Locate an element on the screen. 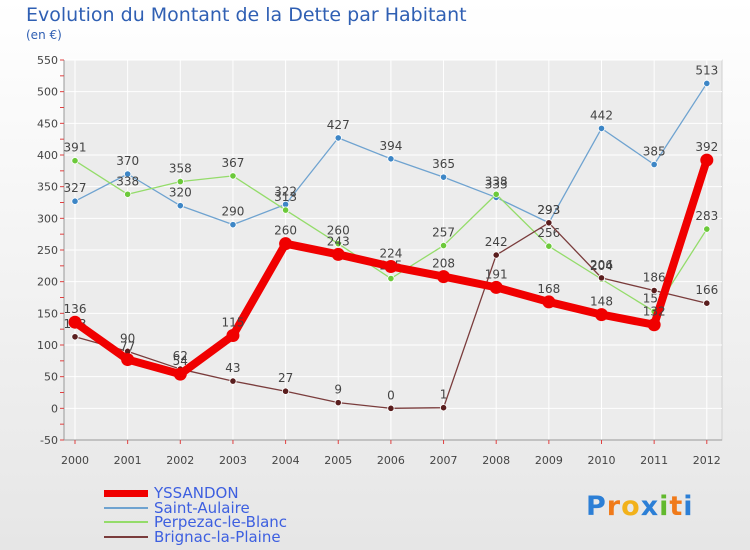 The height and width of the screenshot is (550, 750). legend-label: Brignac-la-Plaine is located at coordinates (217, 536).